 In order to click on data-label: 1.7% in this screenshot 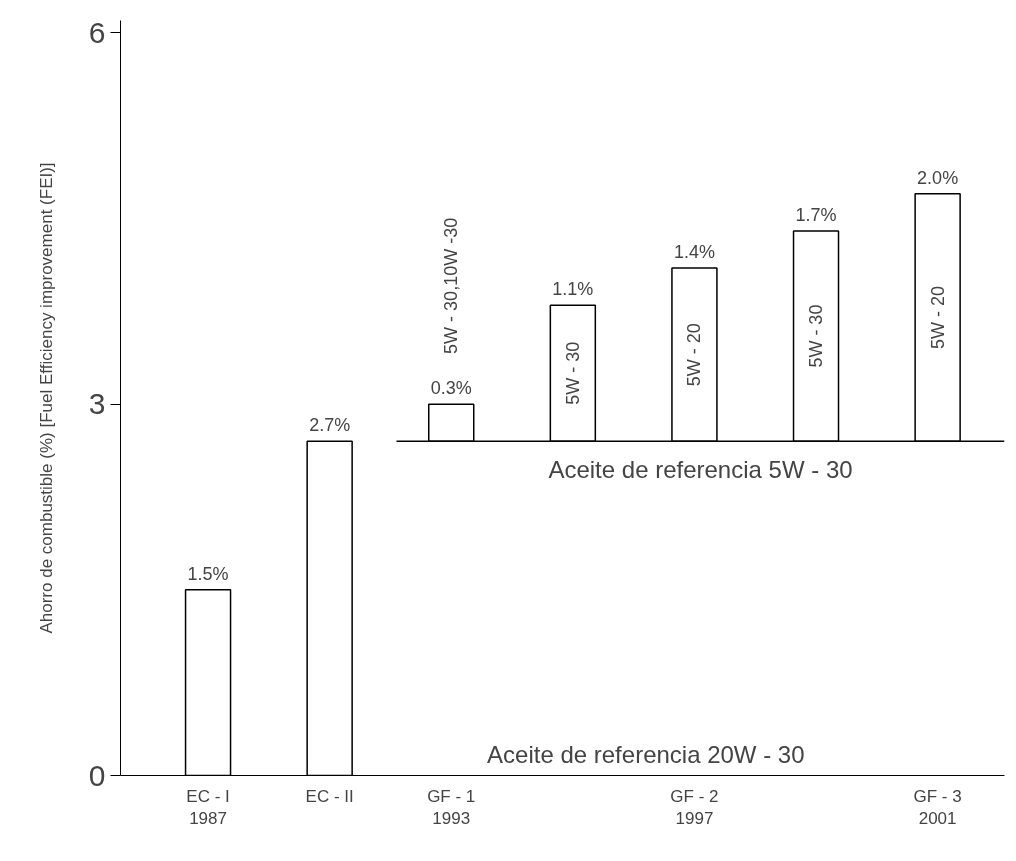, I will do `click(816, 214)`.